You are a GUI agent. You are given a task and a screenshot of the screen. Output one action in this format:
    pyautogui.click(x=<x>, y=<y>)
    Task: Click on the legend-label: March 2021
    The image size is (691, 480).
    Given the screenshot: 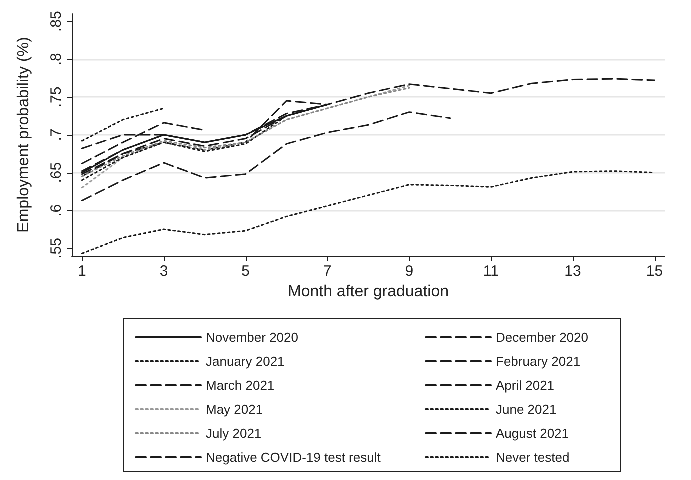 What is the action you would take?
    pyautogui.click(x=240, y=385)
    